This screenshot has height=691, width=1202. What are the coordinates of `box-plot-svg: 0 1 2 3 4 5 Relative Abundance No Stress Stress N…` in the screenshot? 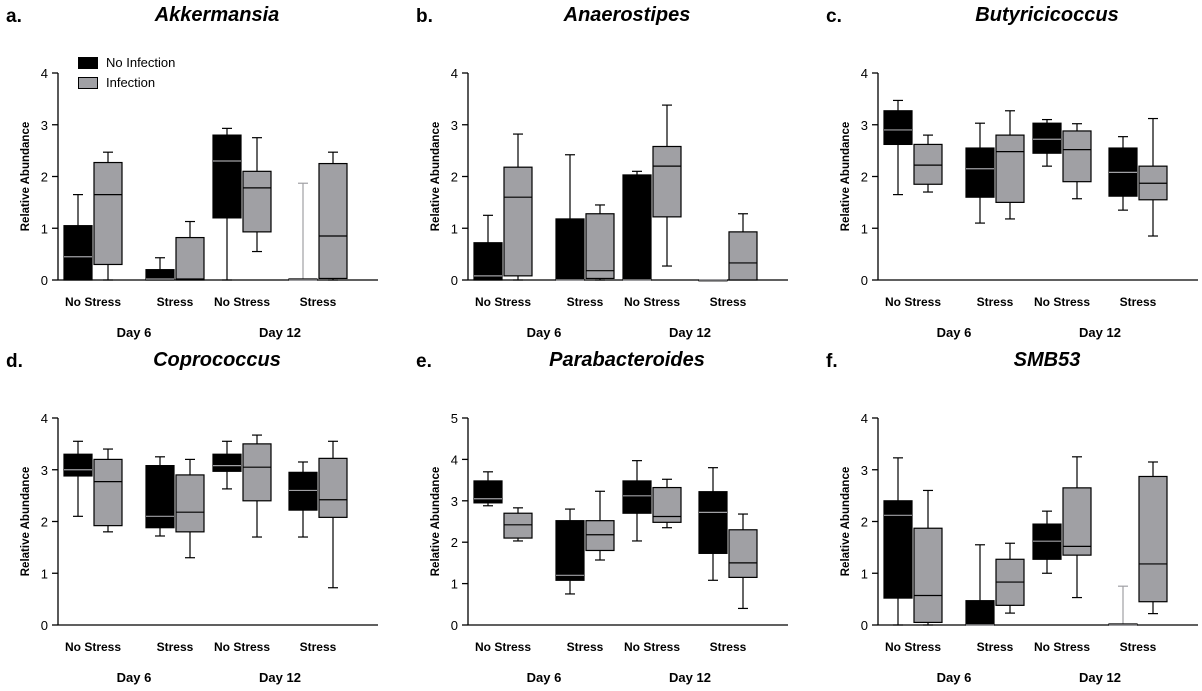 It's located at (609, 548).